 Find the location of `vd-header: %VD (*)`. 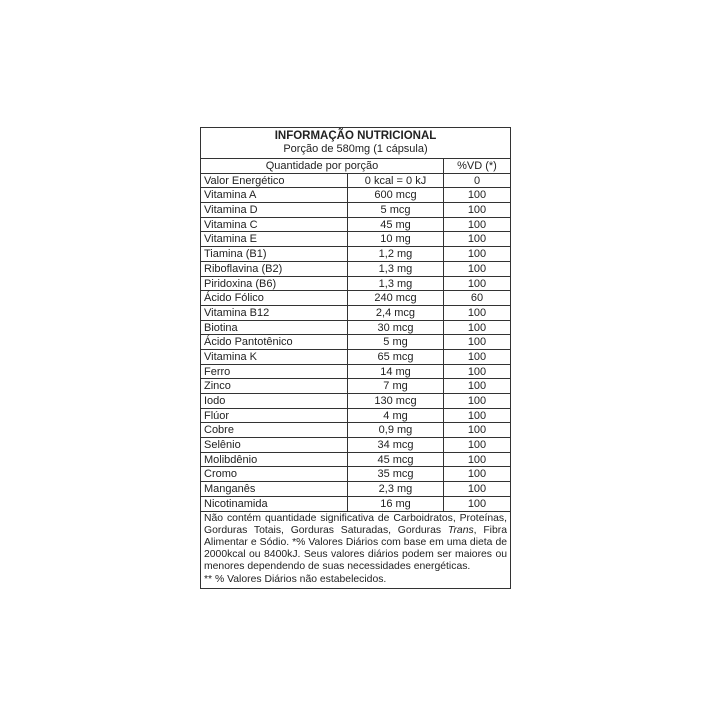

vd-header: %VD (*) is located at coordinates (477, 166).